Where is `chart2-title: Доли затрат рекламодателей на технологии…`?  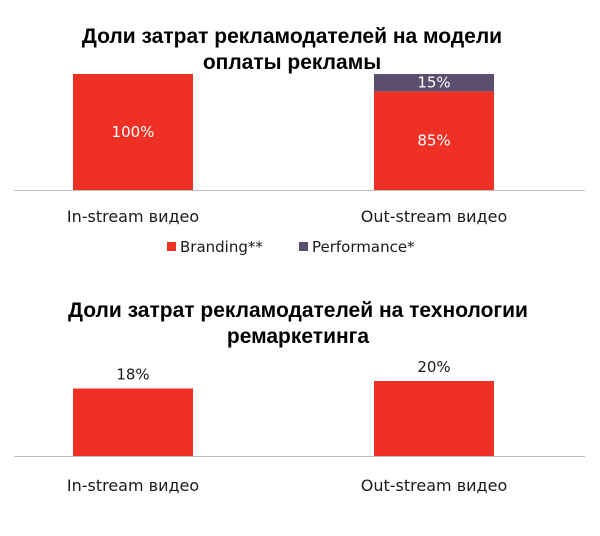 chart2-title: Доли затрат рекламодателей на технологии… is located at coordinates (299, 324).